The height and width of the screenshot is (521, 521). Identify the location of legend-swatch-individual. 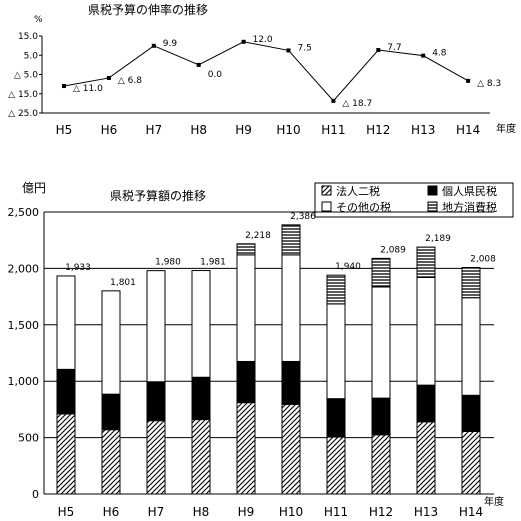
(432, 190).